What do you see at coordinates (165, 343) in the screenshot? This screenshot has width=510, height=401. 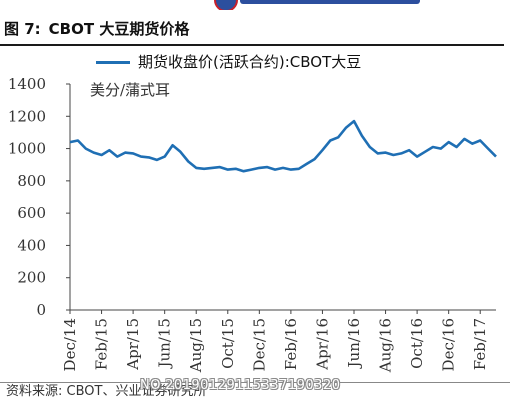 I see `x-tick-label: Jun/15` at bounding box center [165, 343].